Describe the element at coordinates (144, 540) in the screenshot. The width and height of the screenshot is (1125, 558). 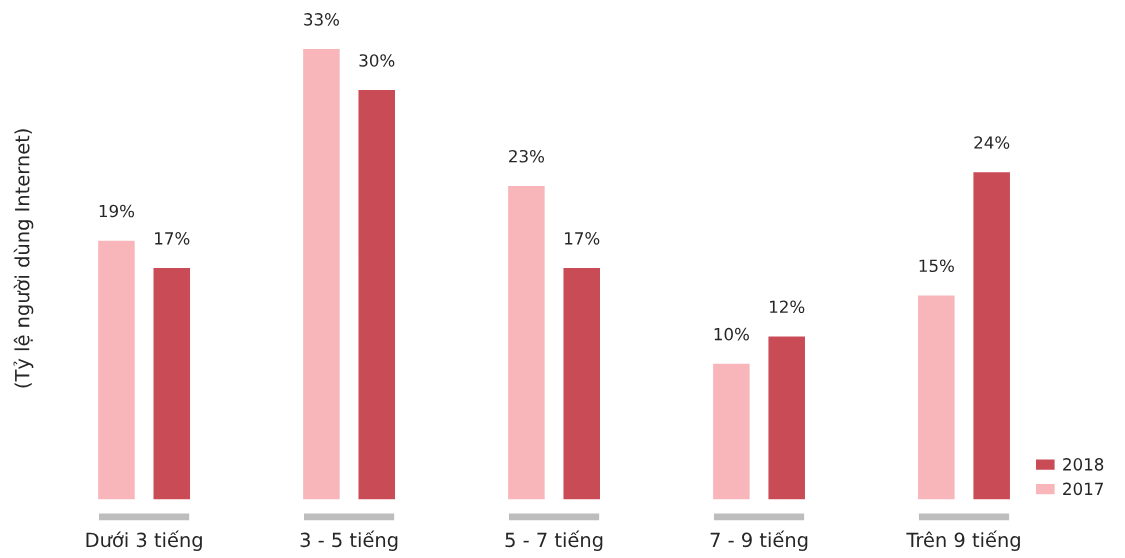
I see `x-tick-label: Dưới 3 tiếng` at that location.